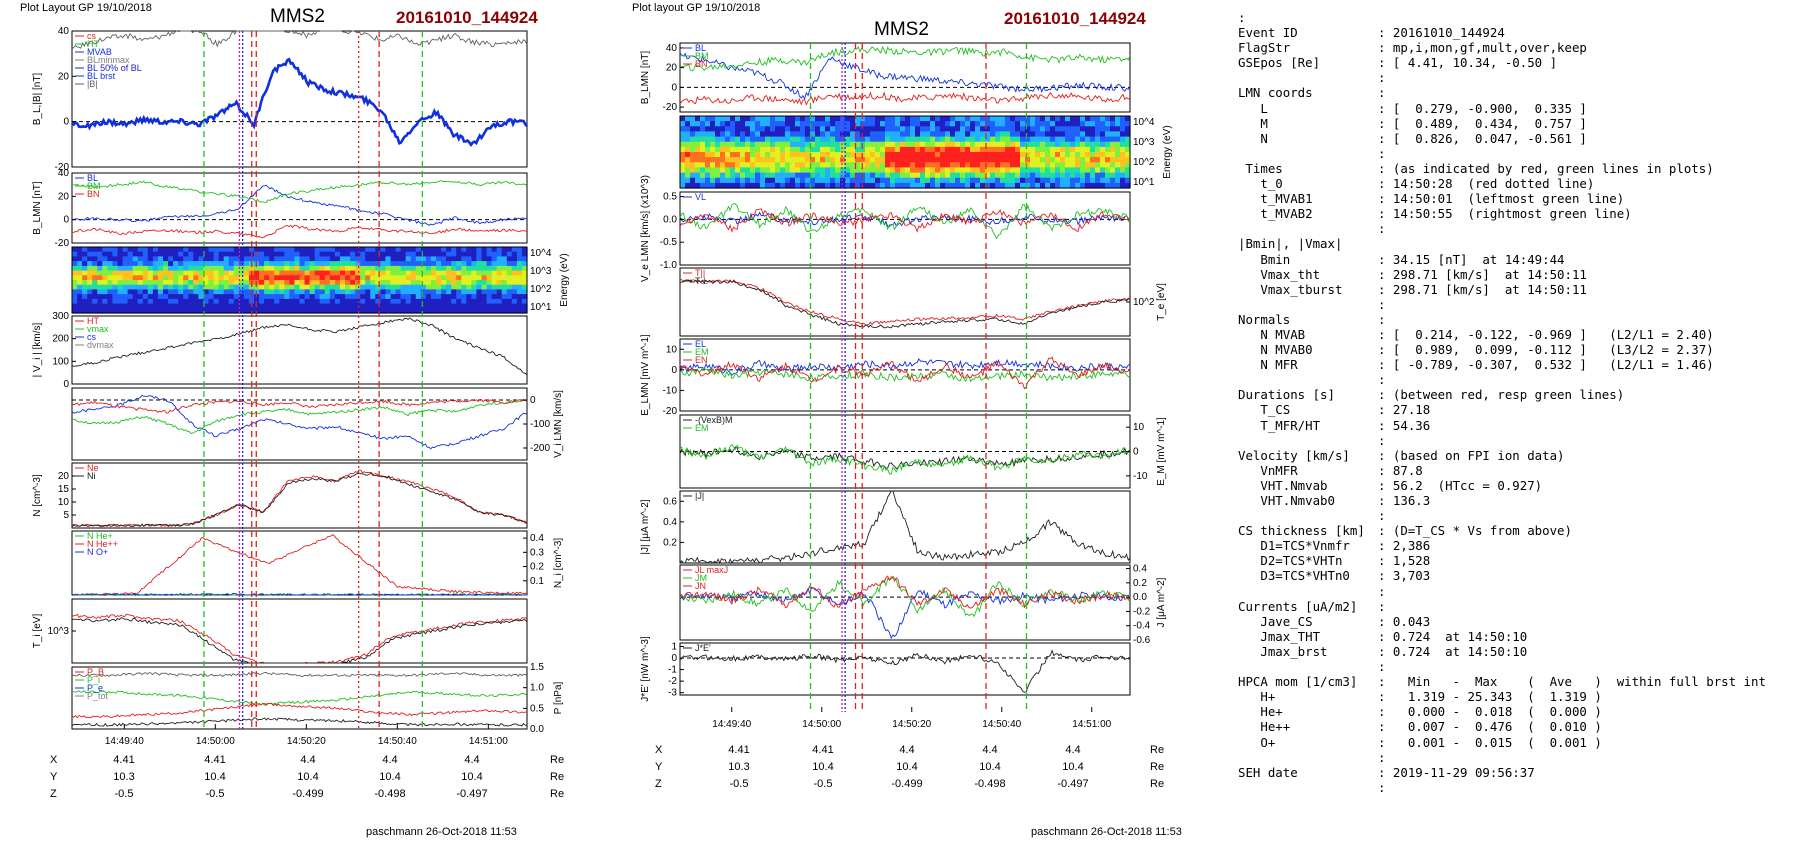 The height and width of the screenshot is (841, 1804). Describe the element at coordinates (59, 631) in the screenshot. I see `y-tick-label: 10^3` at that location.